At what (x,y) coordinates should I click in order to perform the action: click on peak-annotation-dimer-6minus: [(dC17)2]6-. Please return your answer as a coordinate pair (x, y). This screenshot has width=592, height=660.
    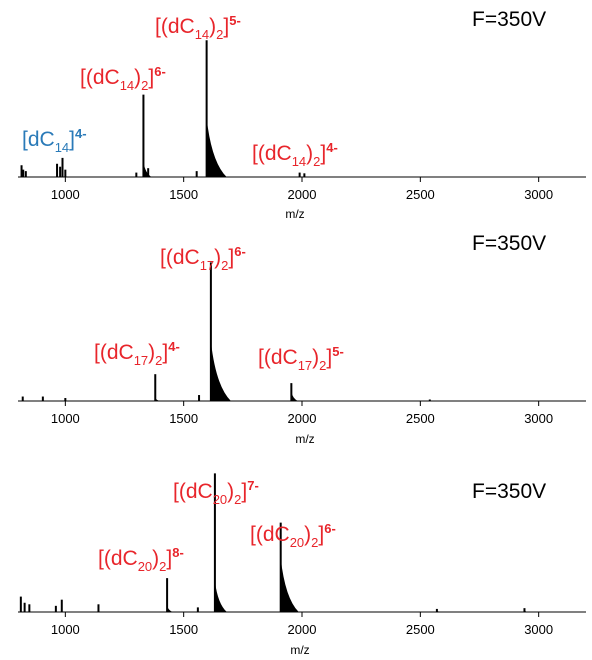
    Looking at the image, I should click on (203, 258).